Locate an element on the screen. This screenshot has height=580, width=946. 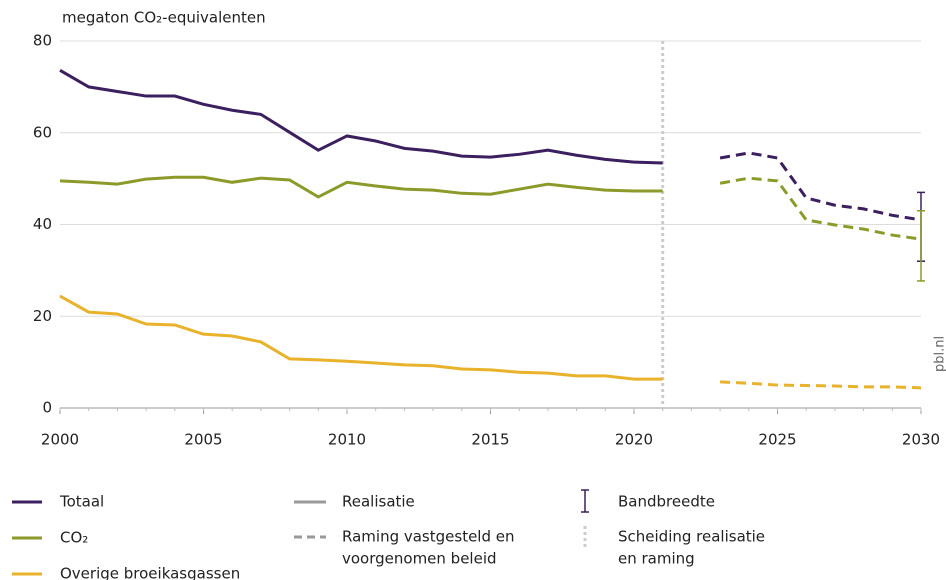
x-tick-label: 2000 is located at coordinates (60, 440).